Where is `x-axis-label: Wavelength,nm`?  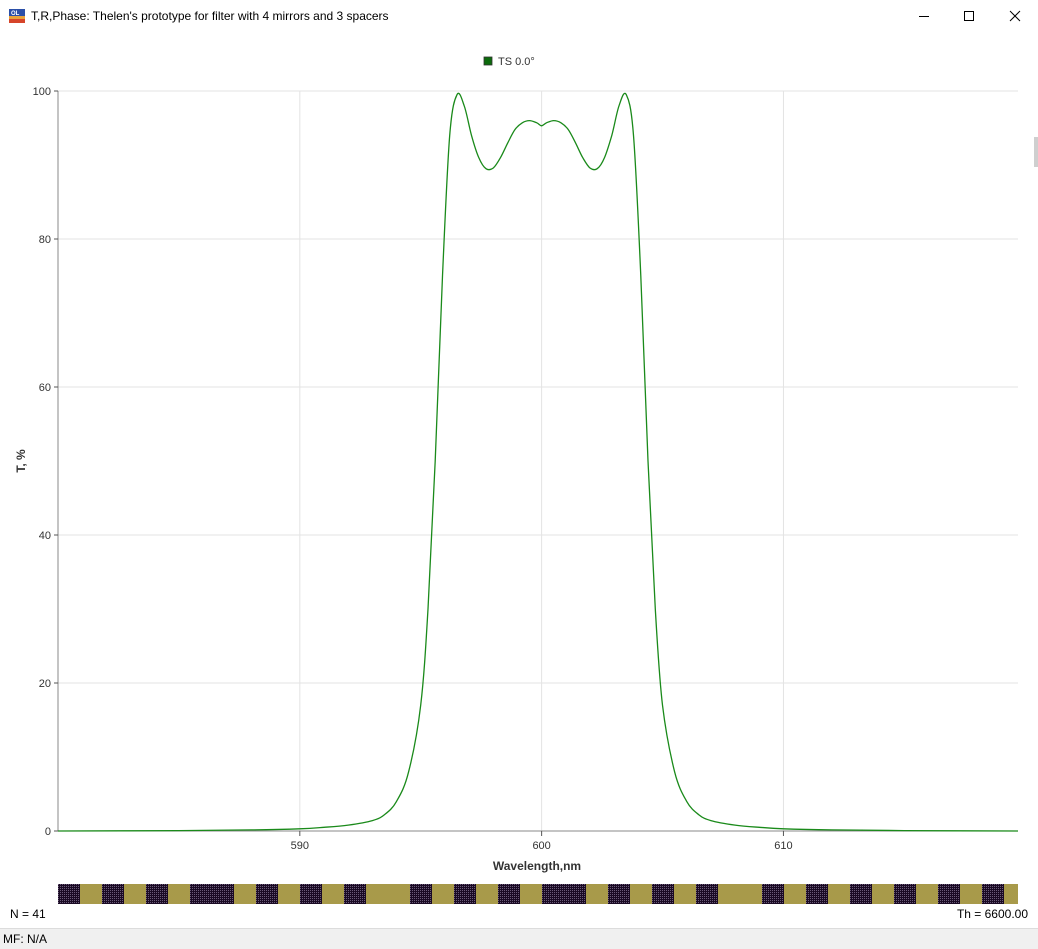 x-axis-label: Wavelength,nm is located at coordinates (537, 866).